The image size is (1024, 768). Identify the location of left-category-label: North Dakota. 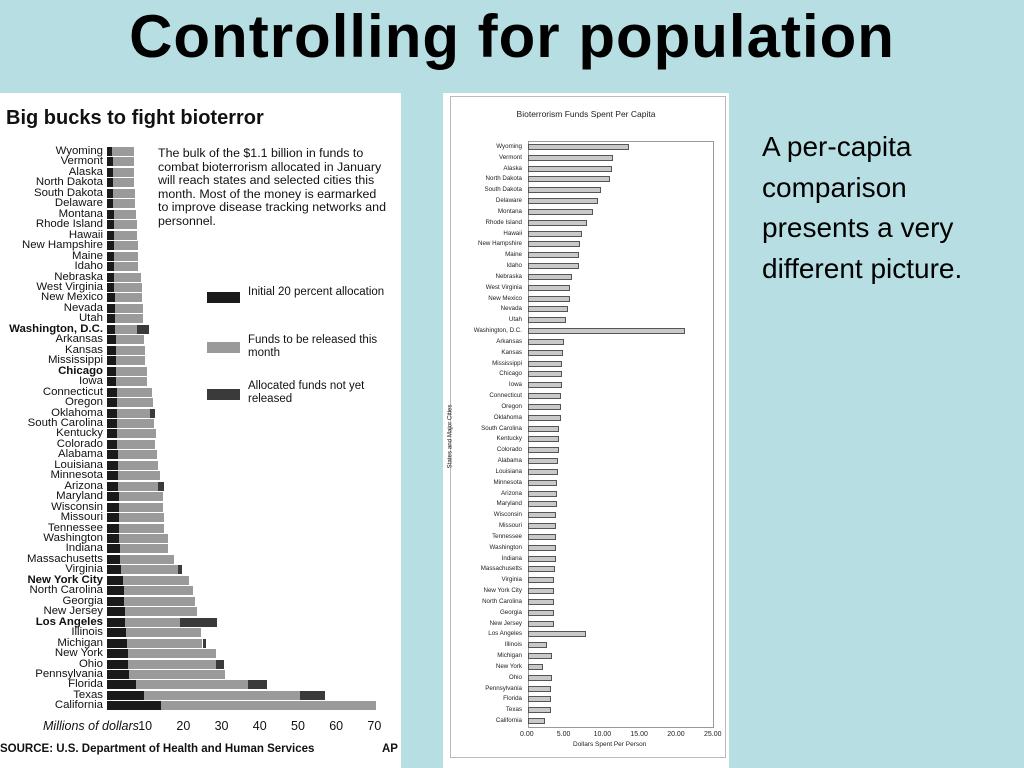
(69, 182).